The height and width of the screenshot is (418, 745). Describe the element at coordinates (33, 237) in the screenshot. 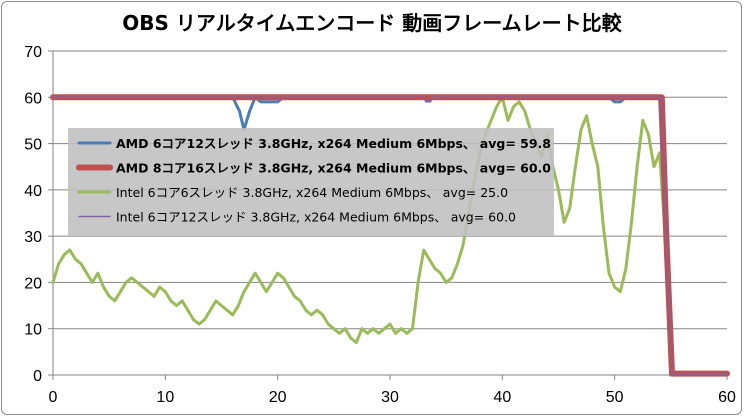

I see `y-tick-label: 30` at that location.